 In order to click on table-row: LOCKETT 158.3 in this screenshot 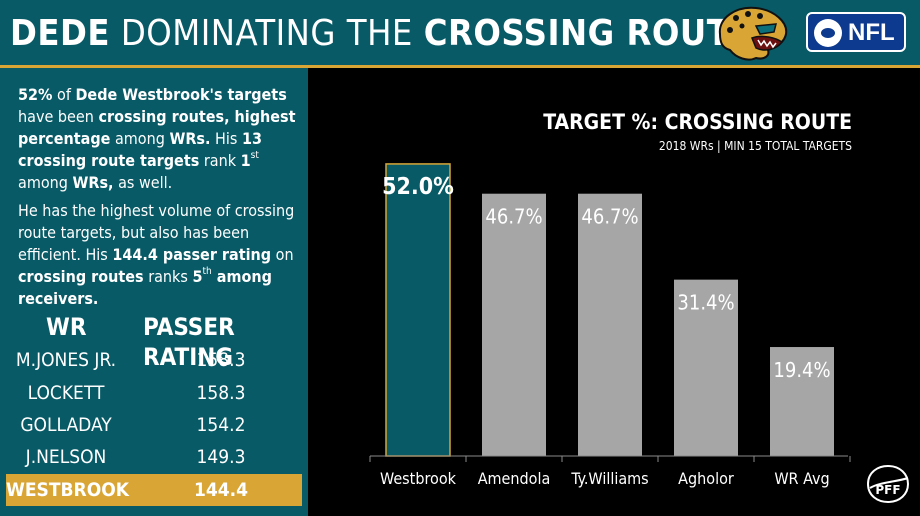, I will do `click(154, 393)`.